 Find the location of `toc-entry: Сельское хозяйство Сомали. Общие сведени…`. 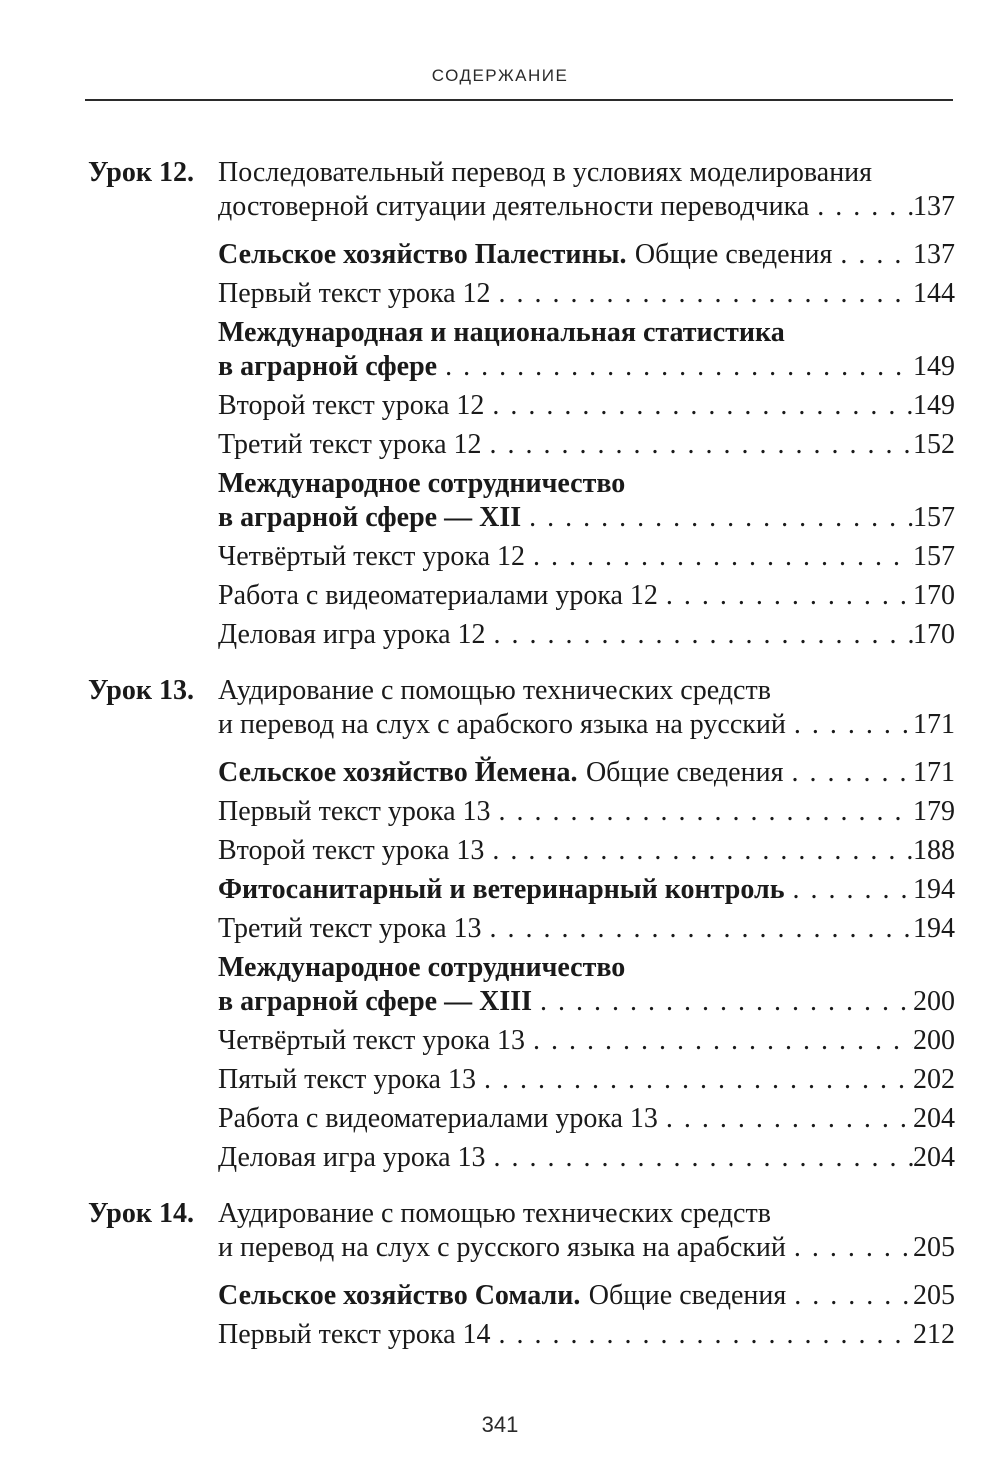

toc-entry: Сельское хозяйство Сомали. Общие сведени… is located at coordinates (586, 1296).